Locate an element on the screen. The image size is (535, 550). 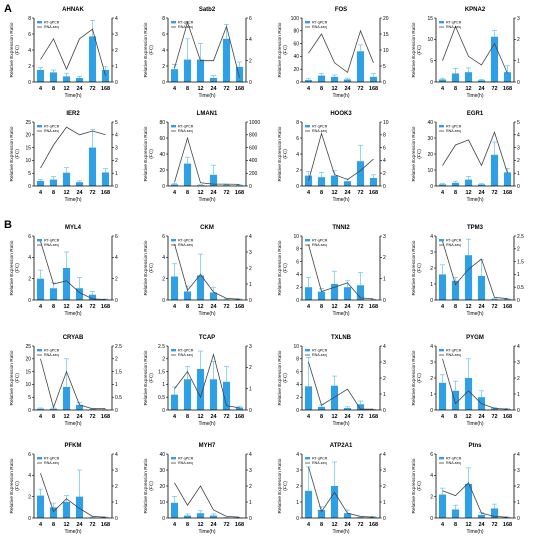
rnaseq-line is located at coordinates (475, 384).